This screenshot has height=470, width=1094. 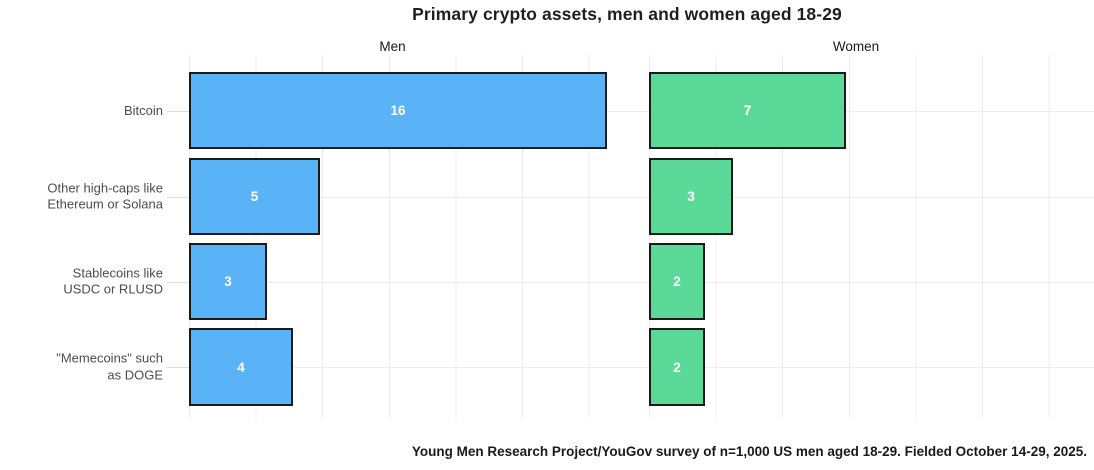 I want to click on bar-value-label: 16, so click(x=398, y=110).